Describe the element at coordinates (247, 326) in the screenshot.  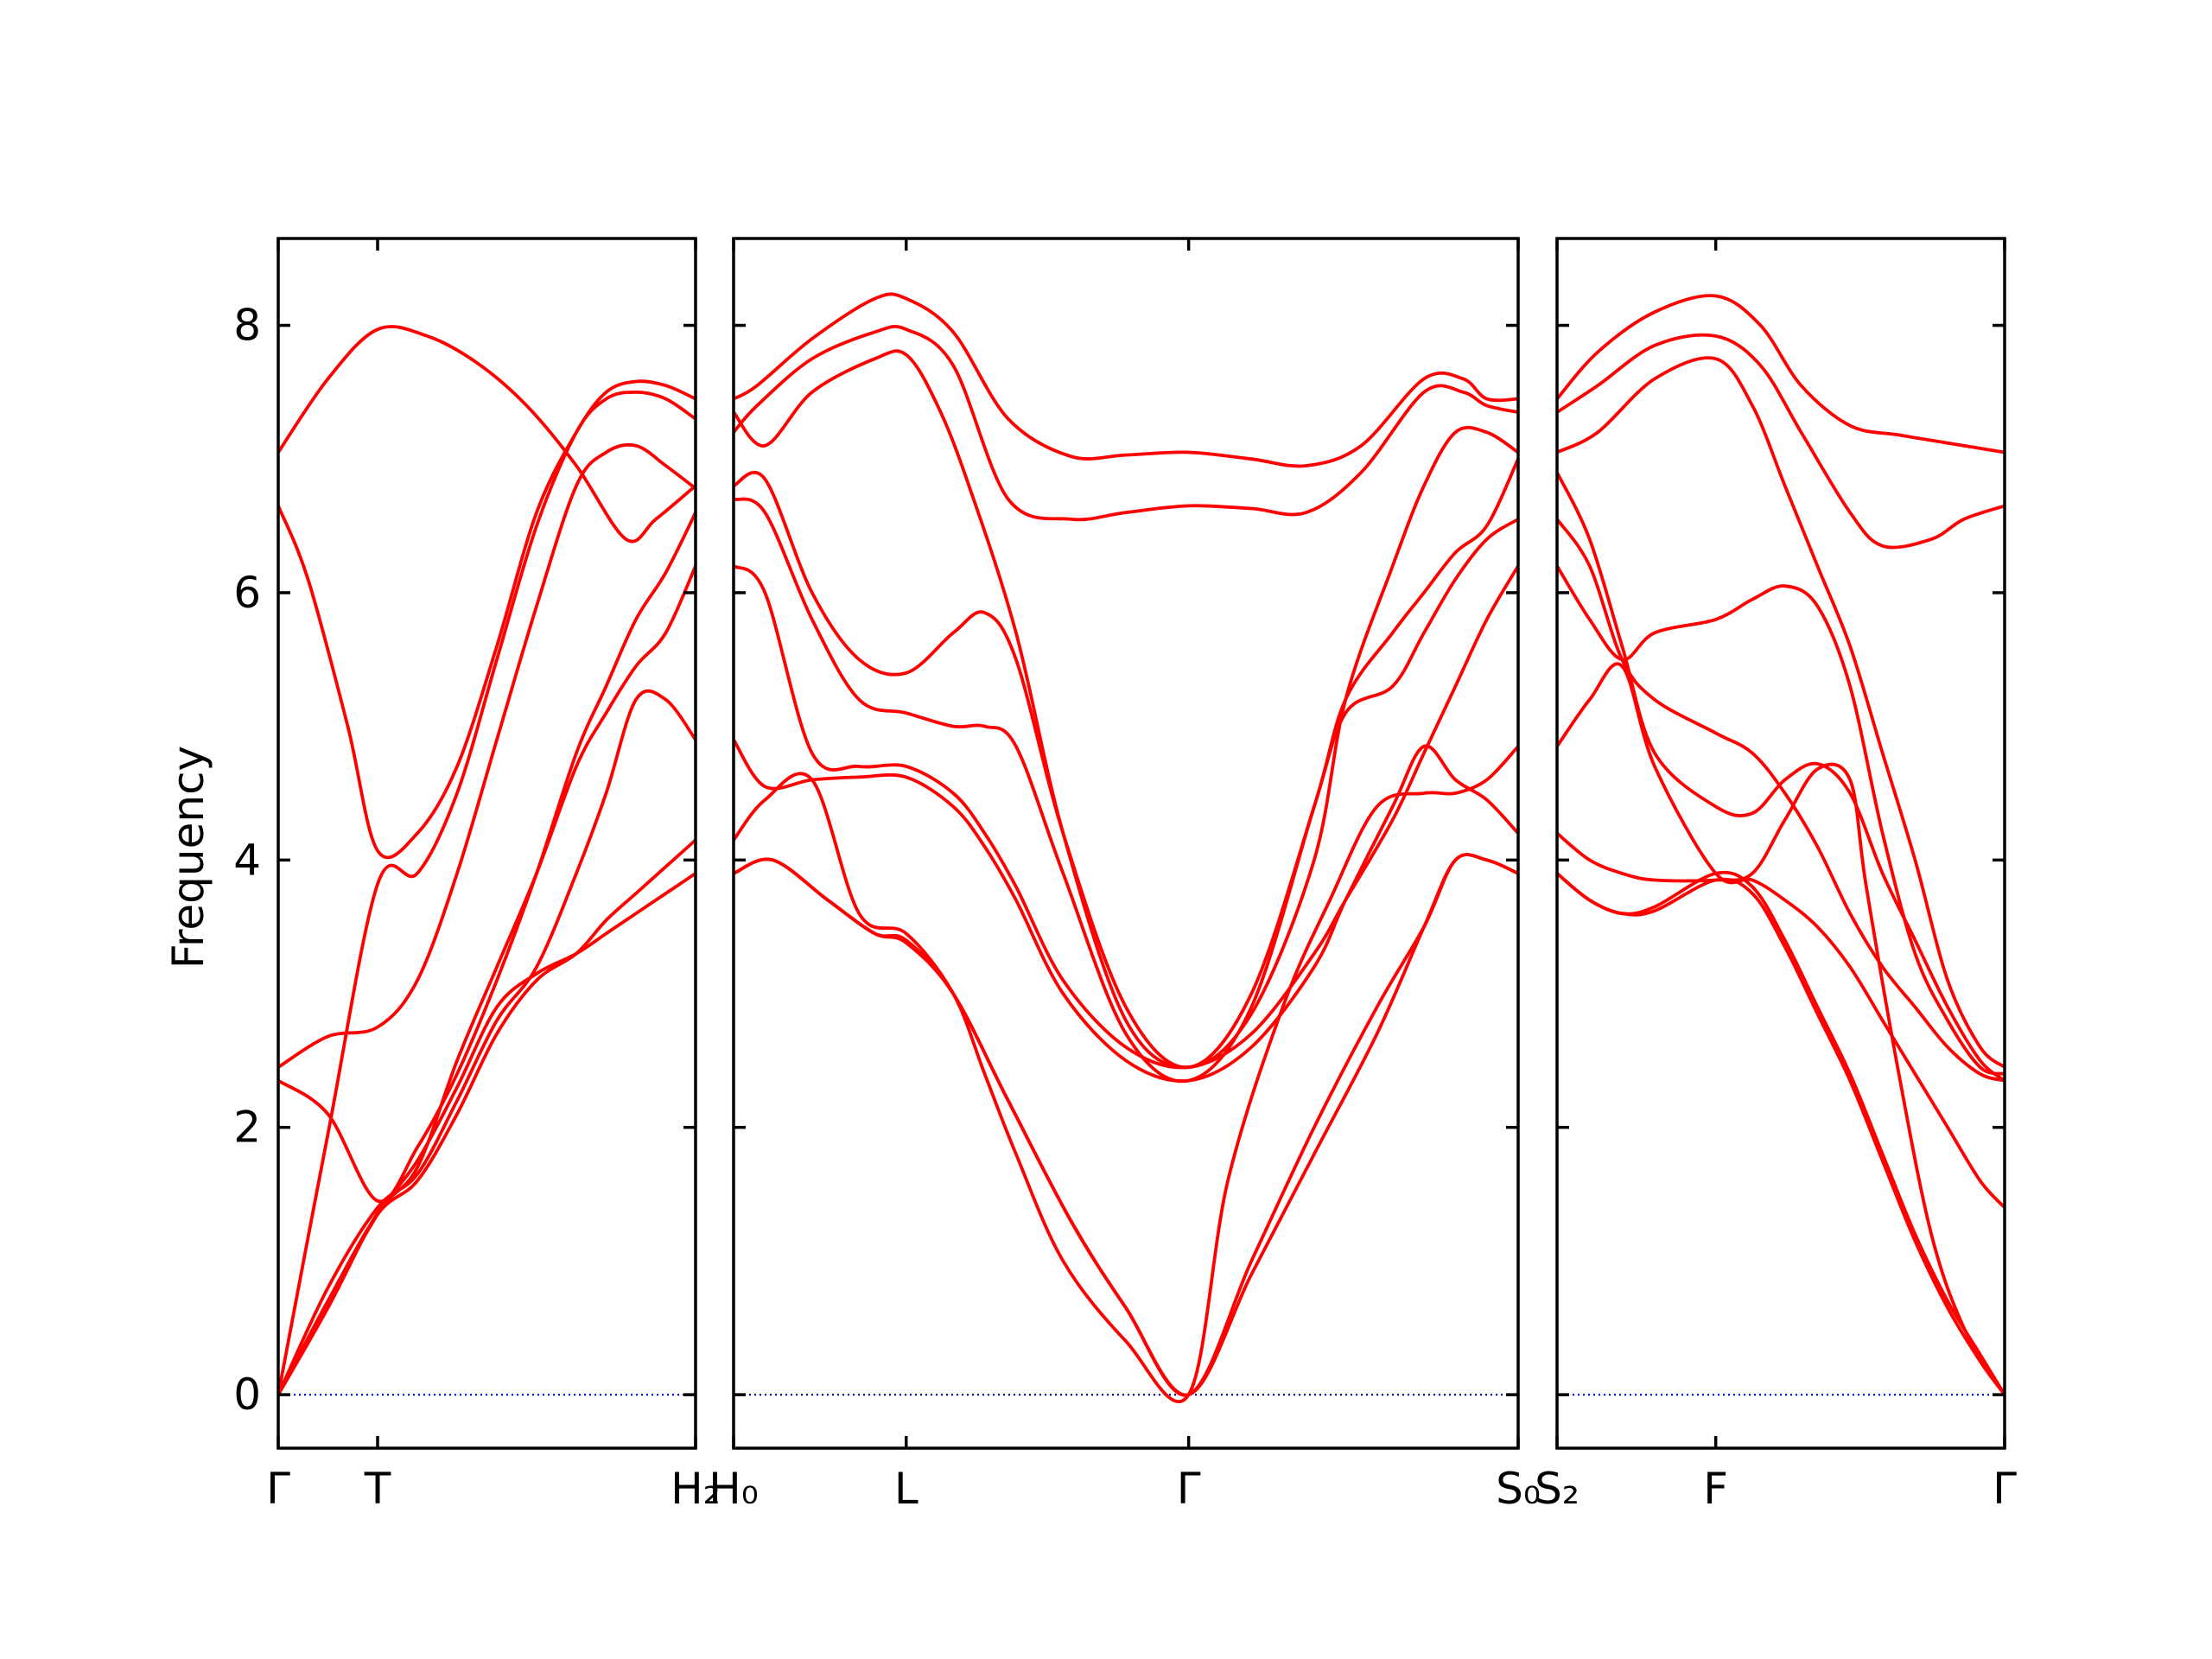
I see `y-tick-label: 8` at that location.